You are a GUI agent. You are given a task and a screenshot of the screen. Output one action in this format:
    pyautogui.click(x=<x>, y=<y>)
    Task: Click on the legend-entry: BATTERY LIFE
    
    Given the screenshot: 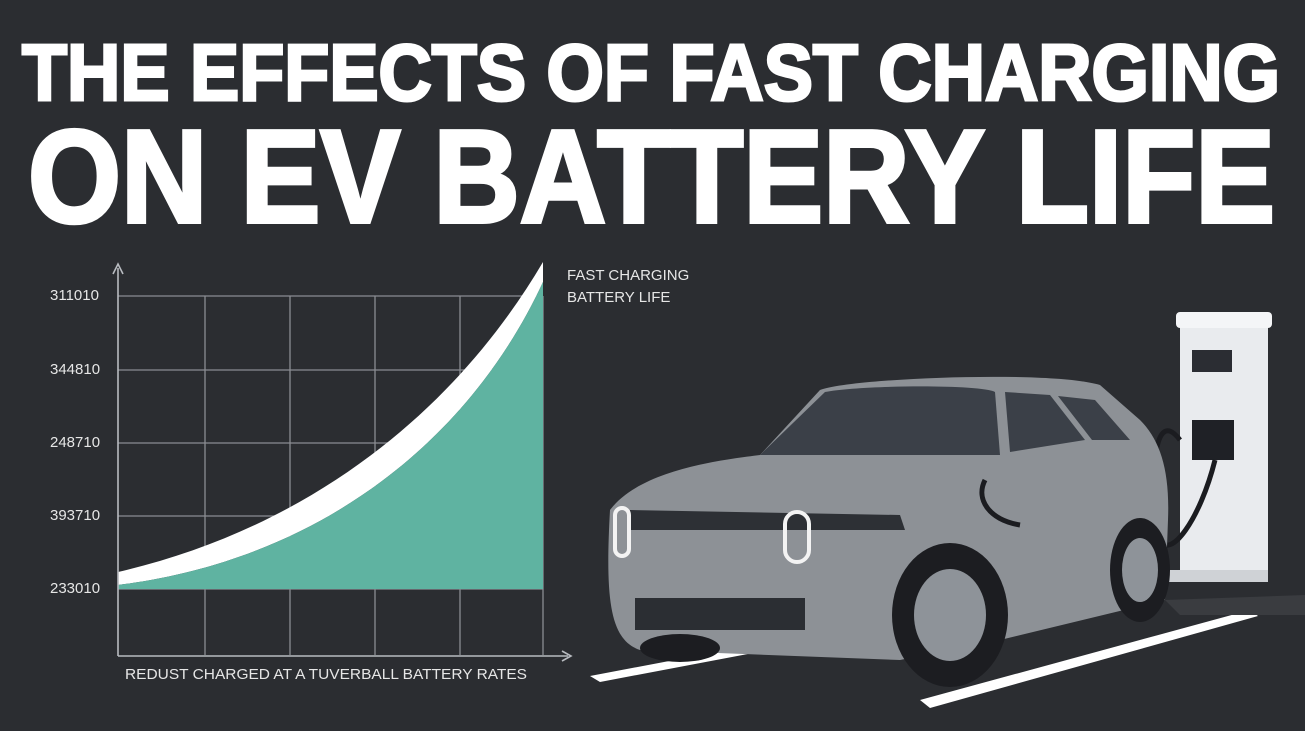 What is the action you would take?
    pyautogui.click(x=618, y=297)
    